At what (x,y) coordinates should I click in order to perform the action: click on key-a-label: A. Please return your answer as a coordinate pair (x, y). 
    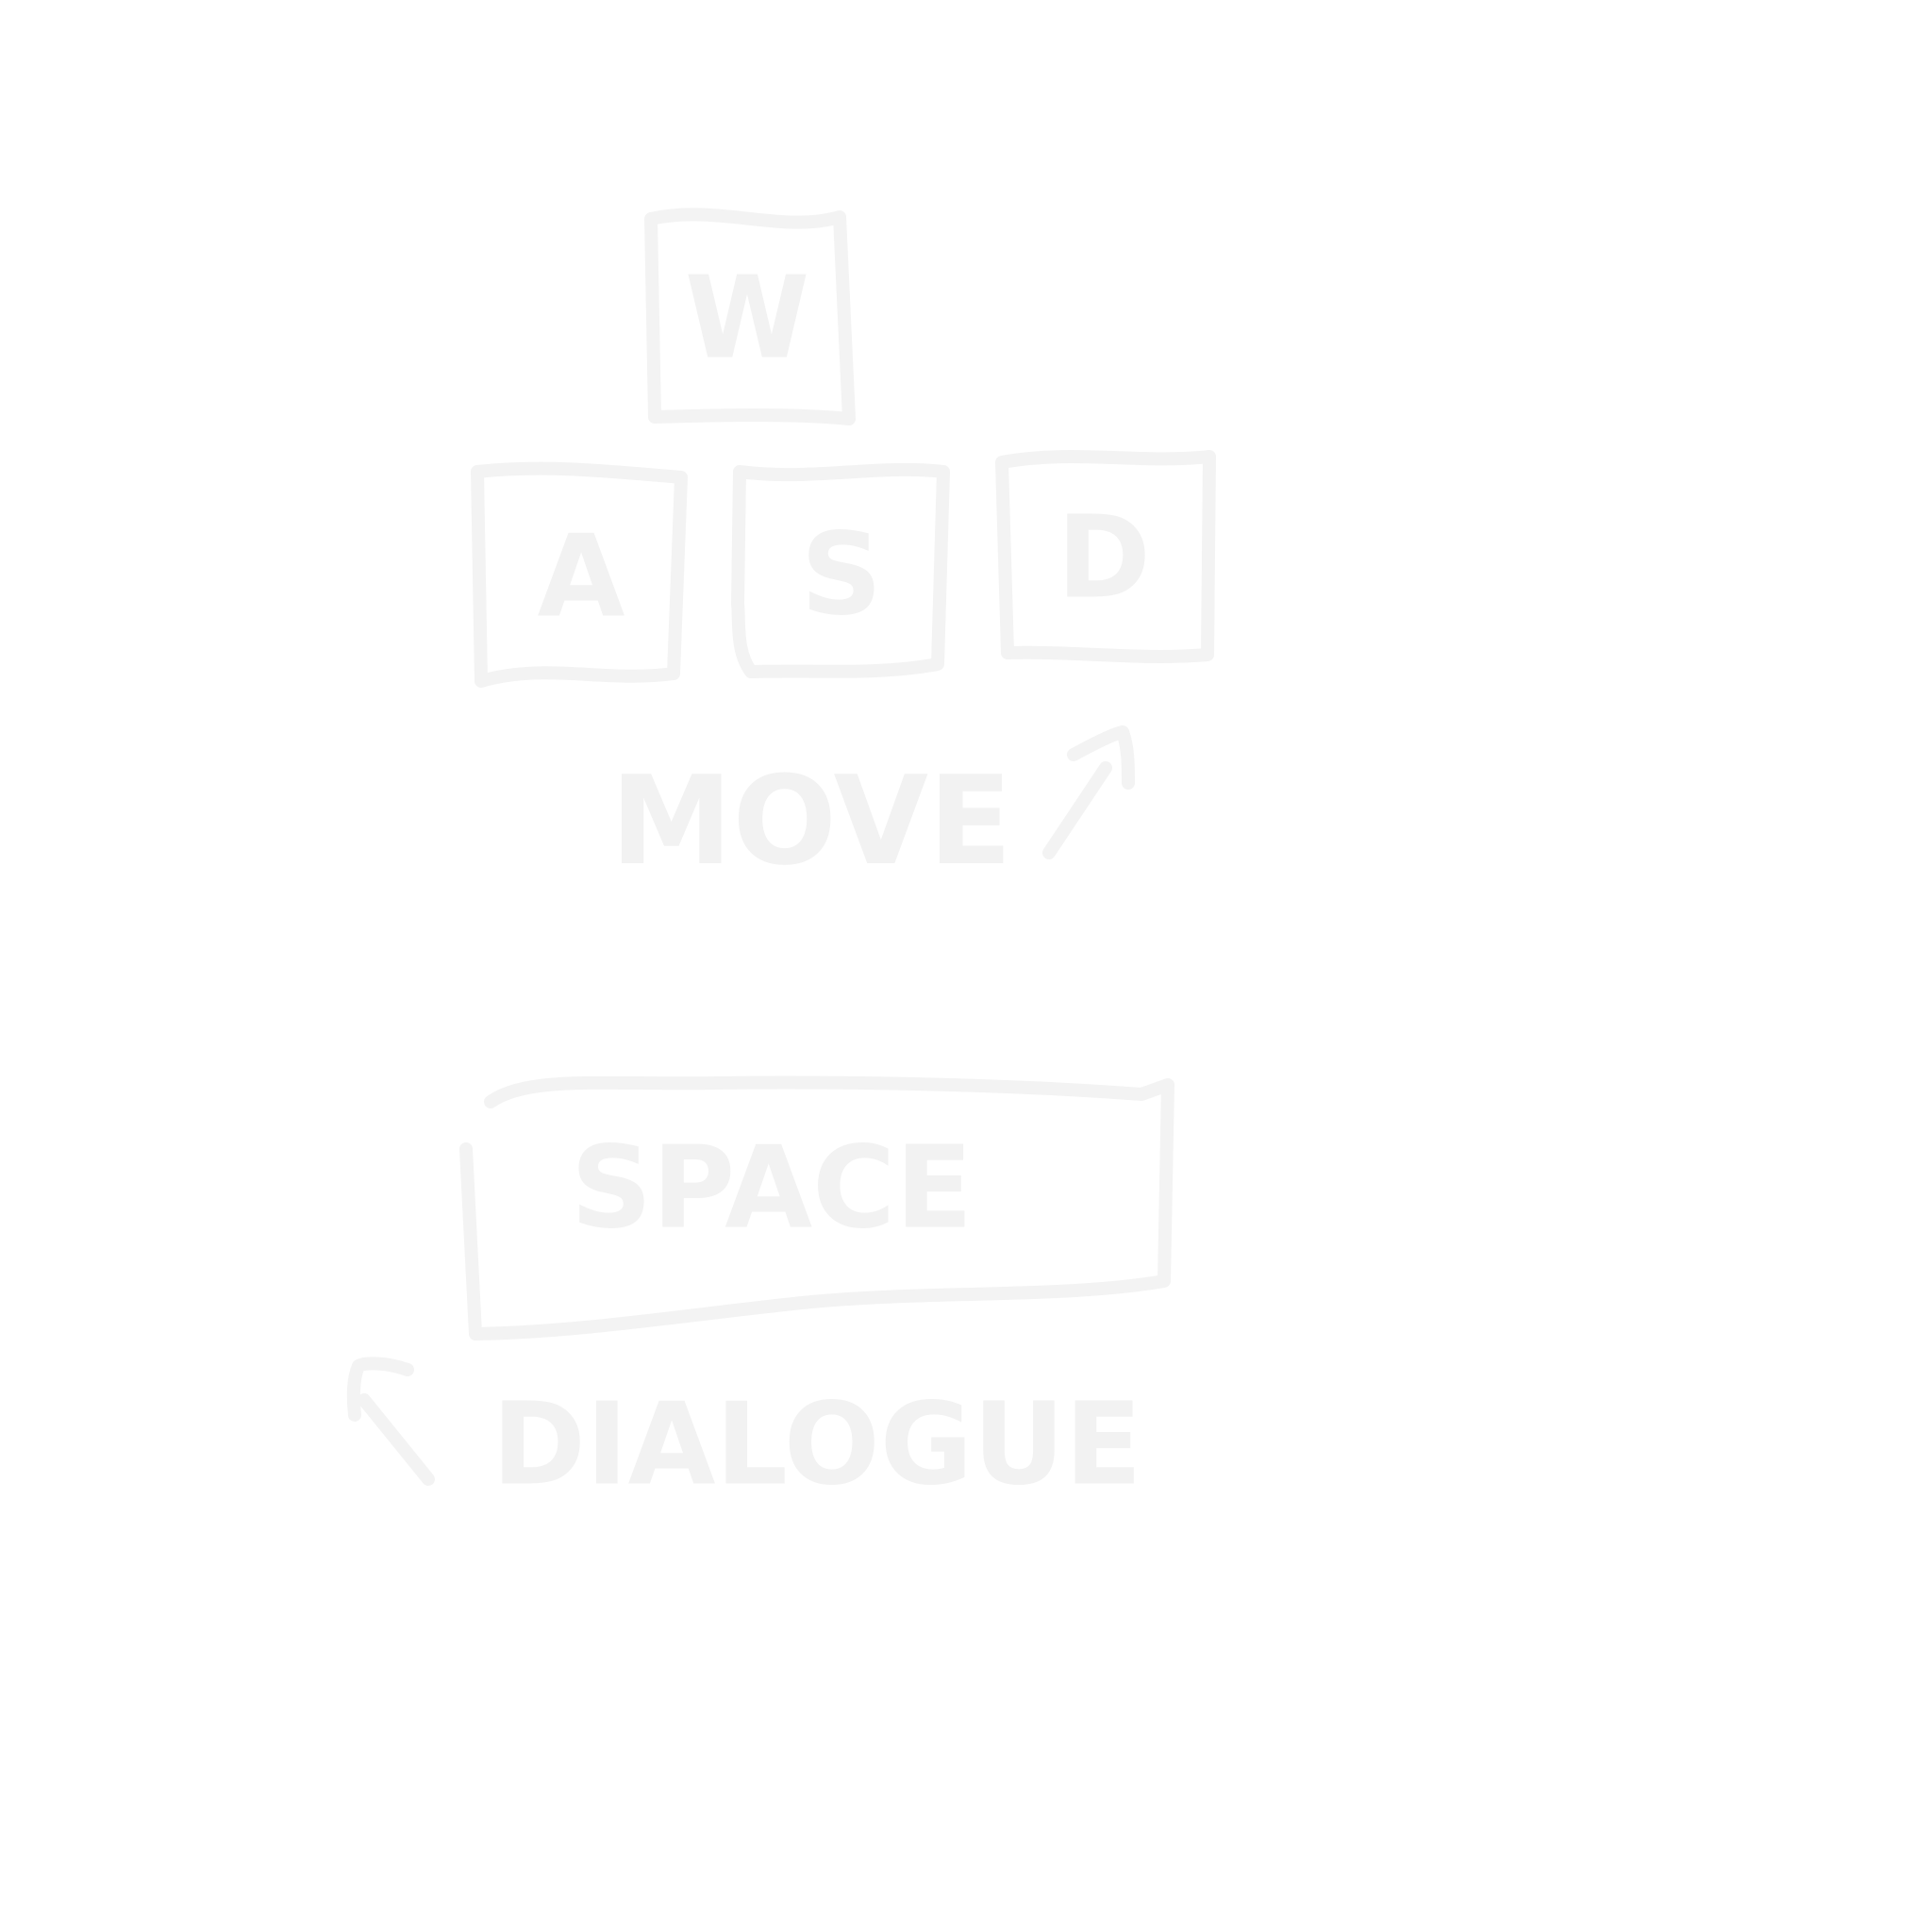
    Looking at the image, I should click on (582, 577).